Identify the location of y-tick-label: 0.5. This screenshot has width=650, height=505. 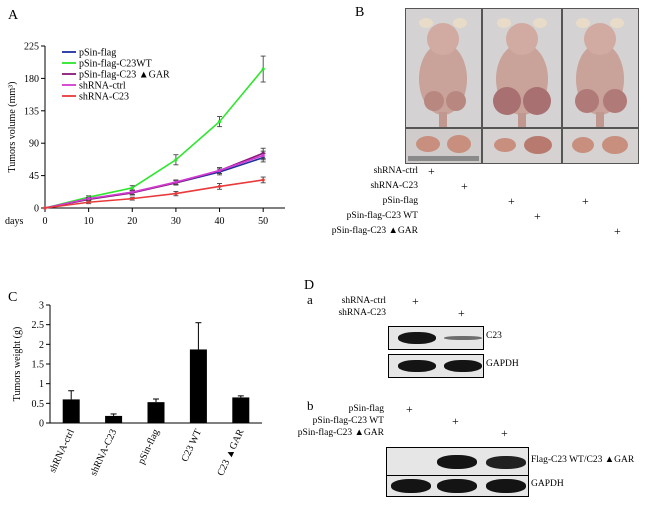
(38, 404).